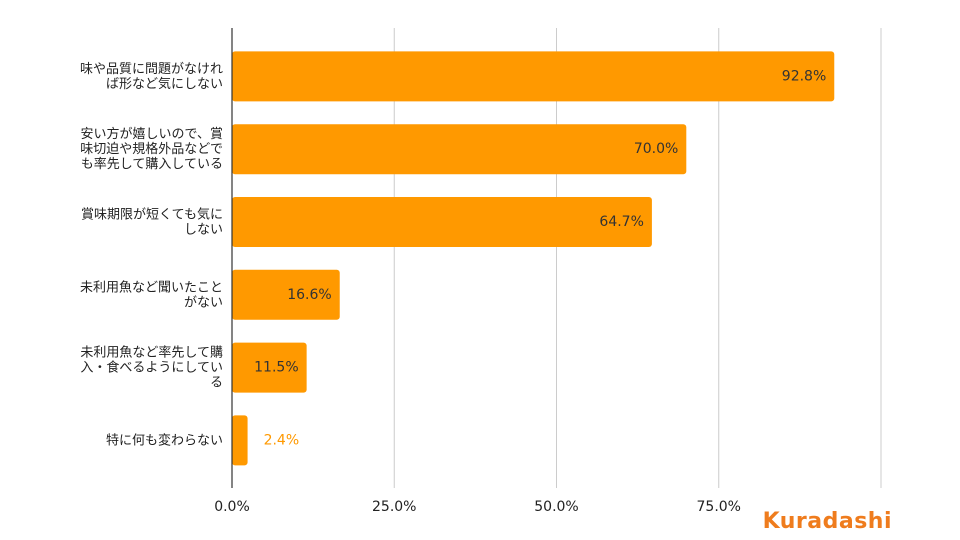  Describe the element at coordinates (719, 507) in the screenshot. I see `x-tick-label: 75.0%` at that location.